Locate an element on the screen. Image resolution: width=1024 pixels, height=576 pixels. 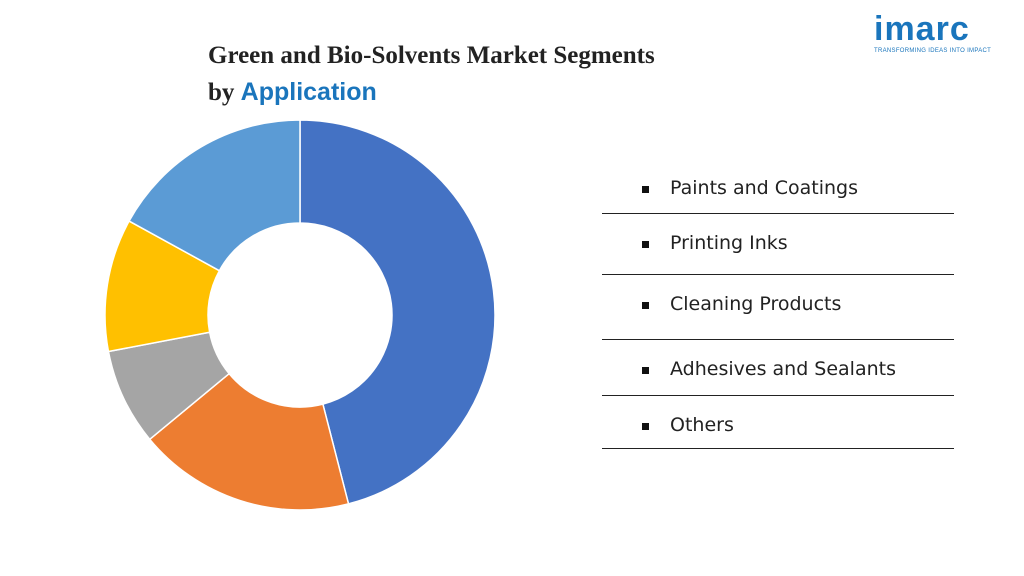
legend-item: Adhesives and Sealants is located at coordinates (778, 368).